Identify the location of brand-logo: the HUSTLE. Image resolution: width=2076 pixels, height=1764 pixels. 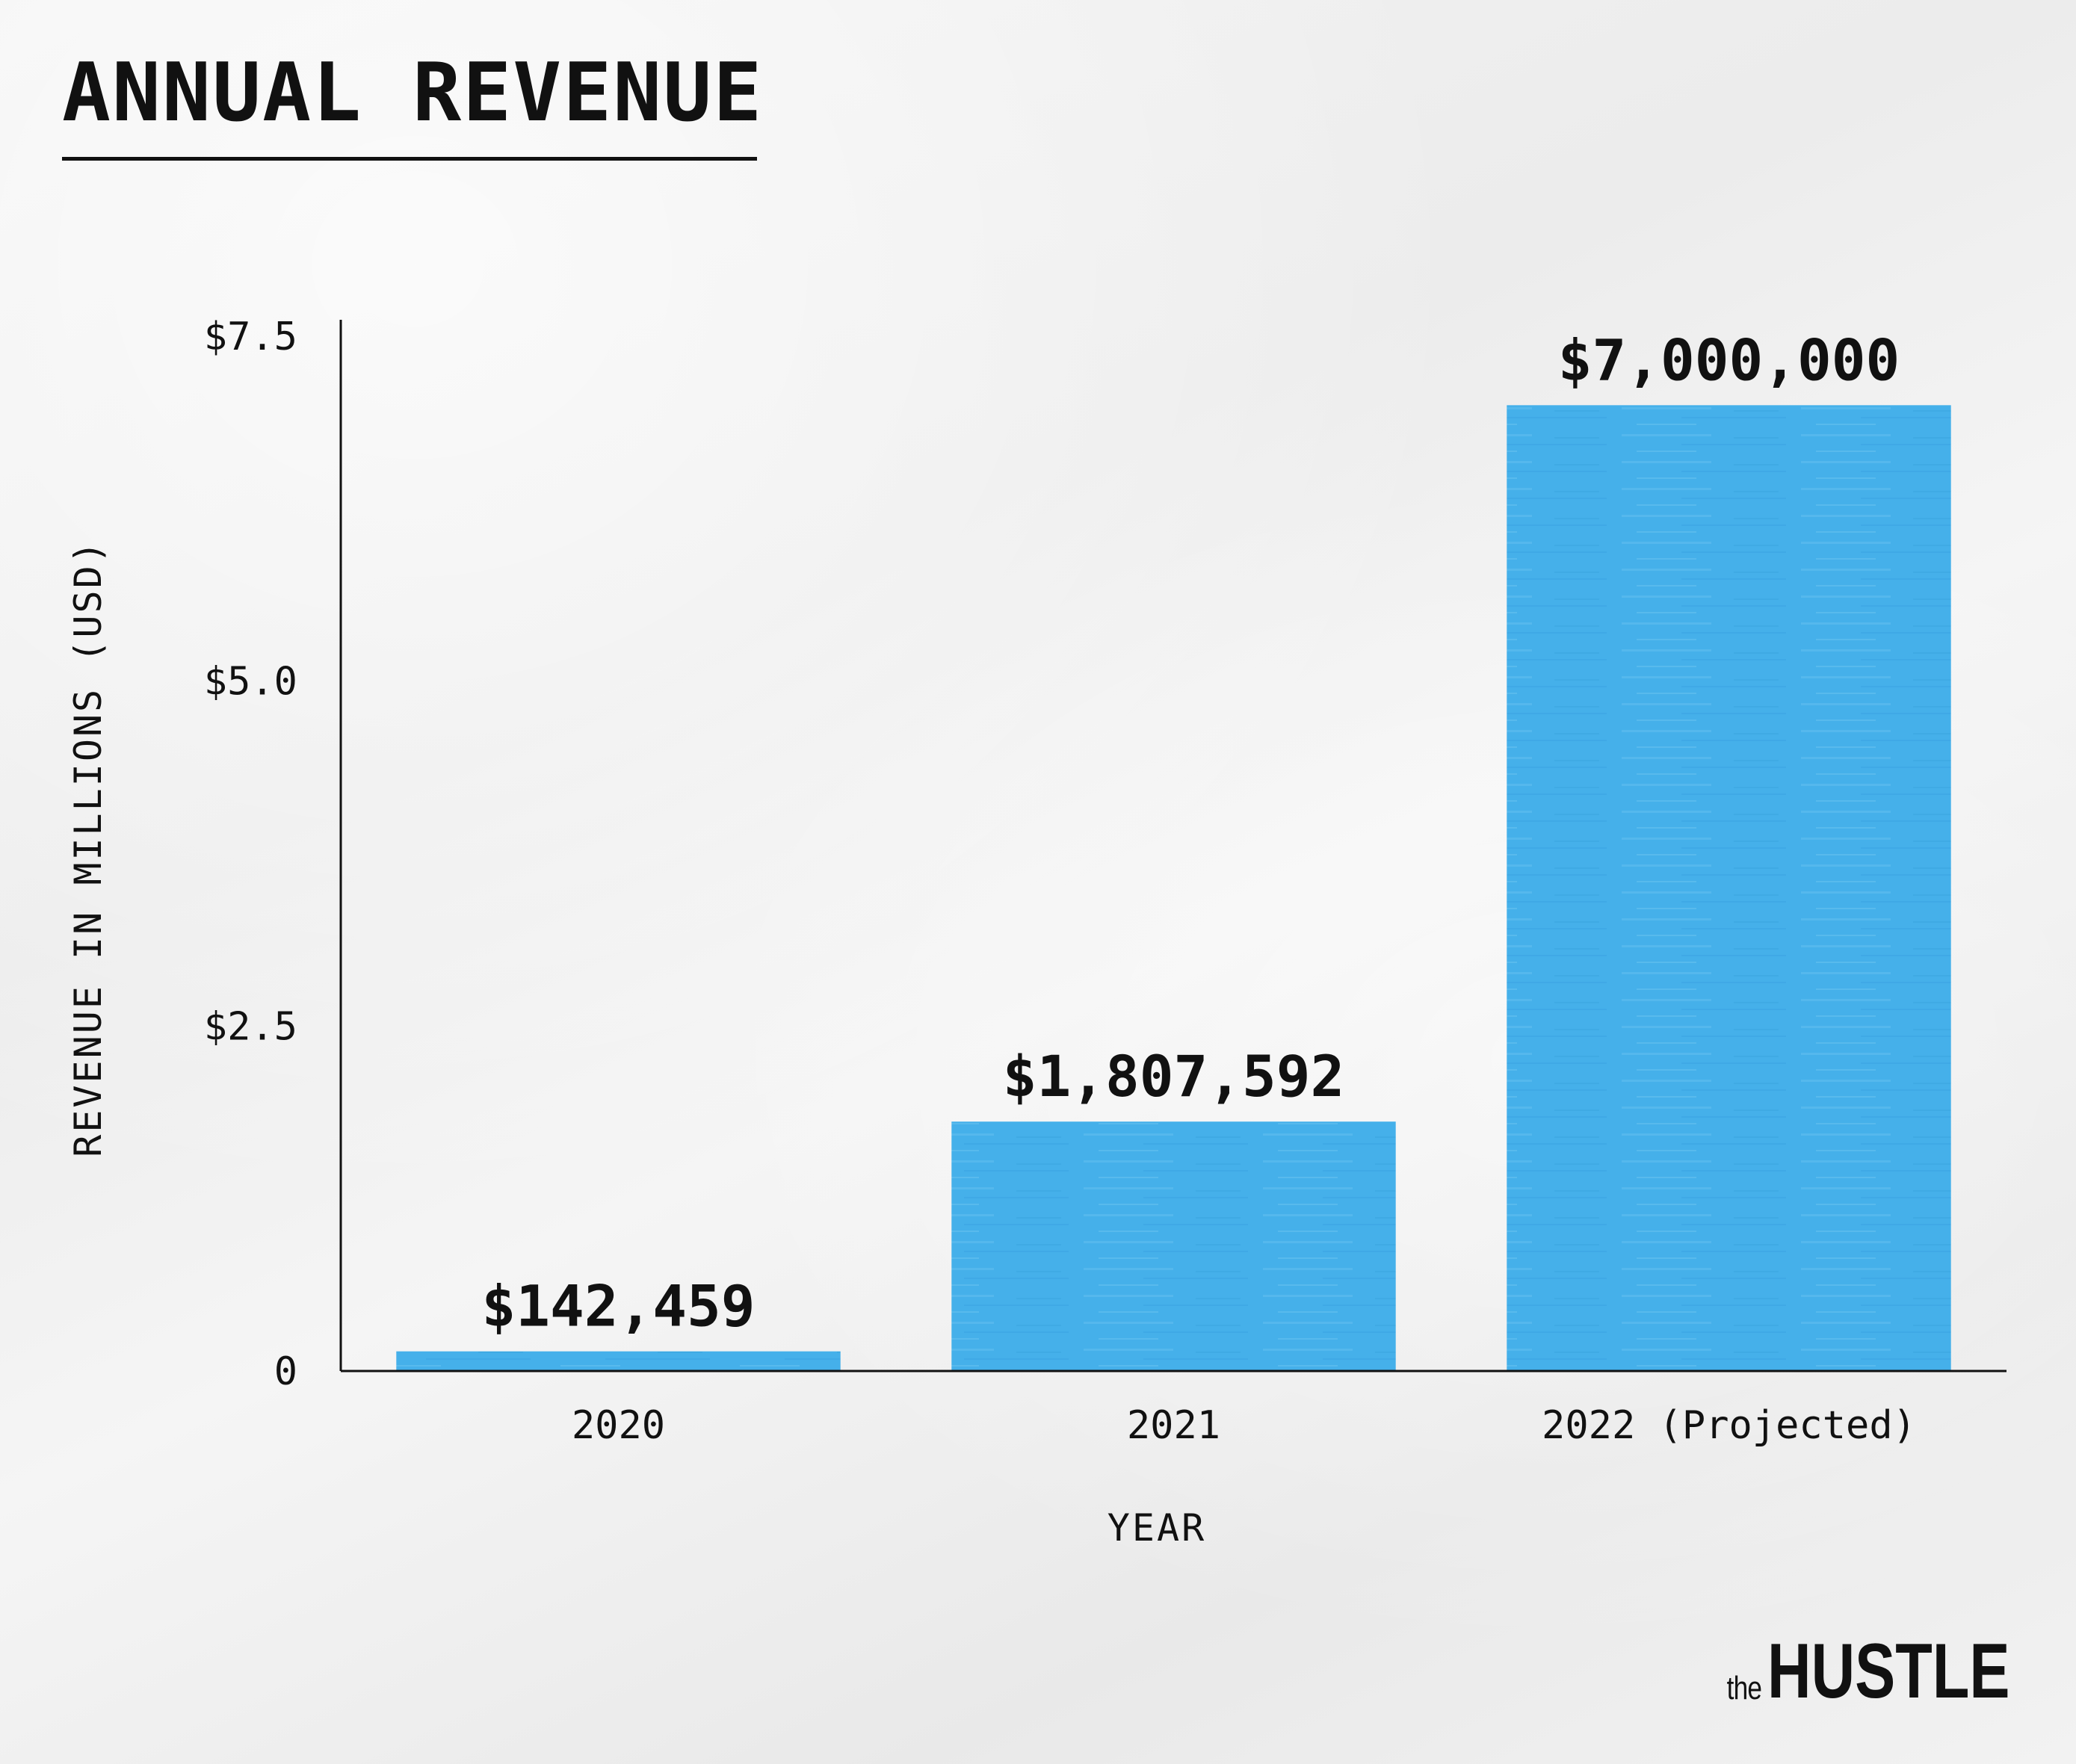
(1866, 1671).